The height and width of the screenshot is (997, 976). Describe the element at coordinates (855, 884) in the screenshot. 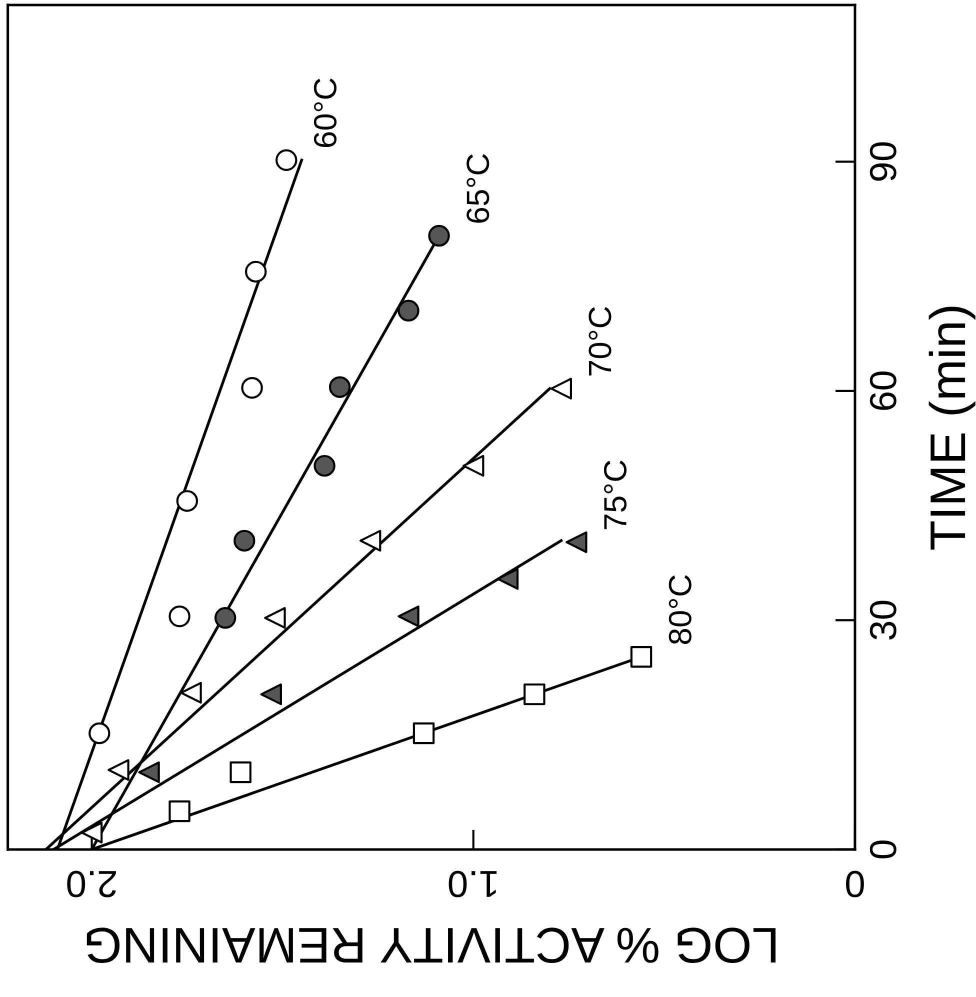

I see `x-tick-label: 0` at that location.